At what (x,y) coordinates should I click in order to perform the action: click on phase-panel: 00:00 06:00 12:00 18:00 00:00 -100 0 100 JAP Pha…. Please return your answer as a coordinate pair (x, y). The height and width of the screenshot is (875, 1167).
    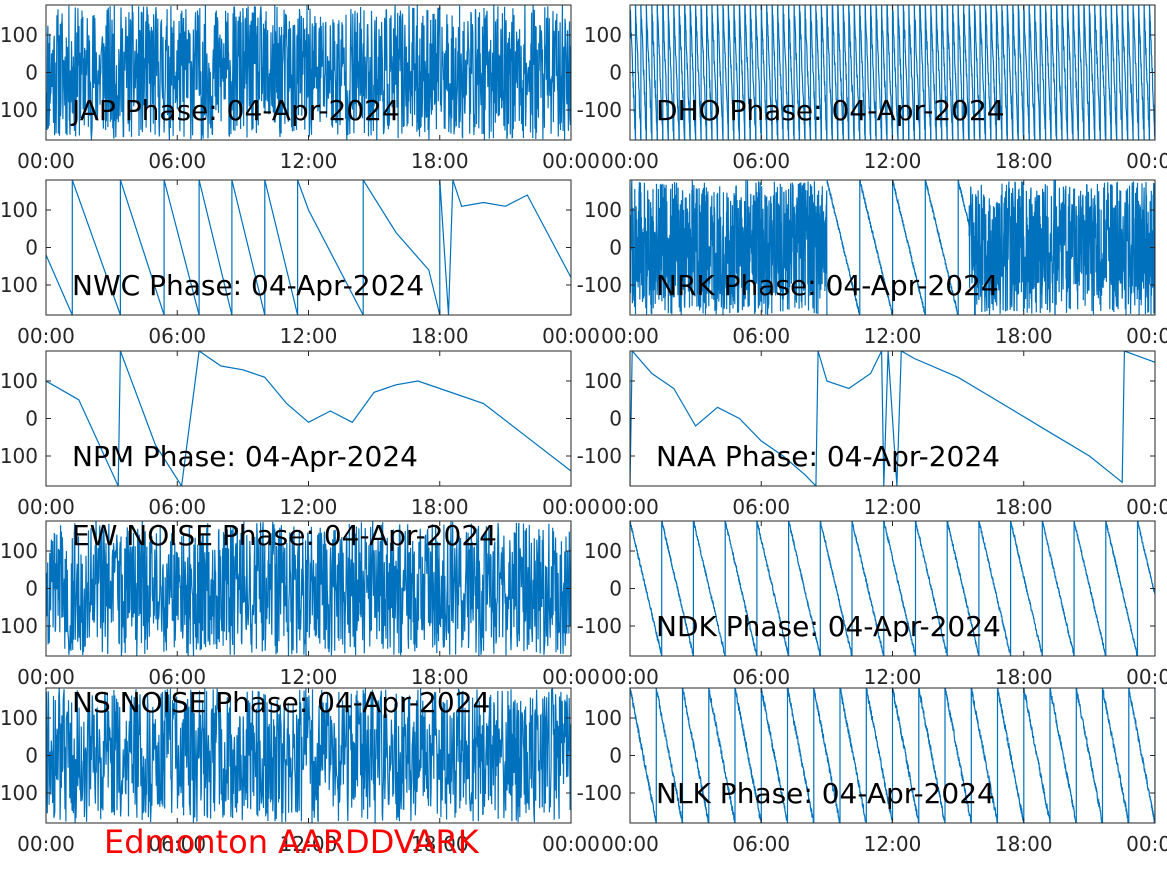
    Looking at the image, I should click on (300, 88).